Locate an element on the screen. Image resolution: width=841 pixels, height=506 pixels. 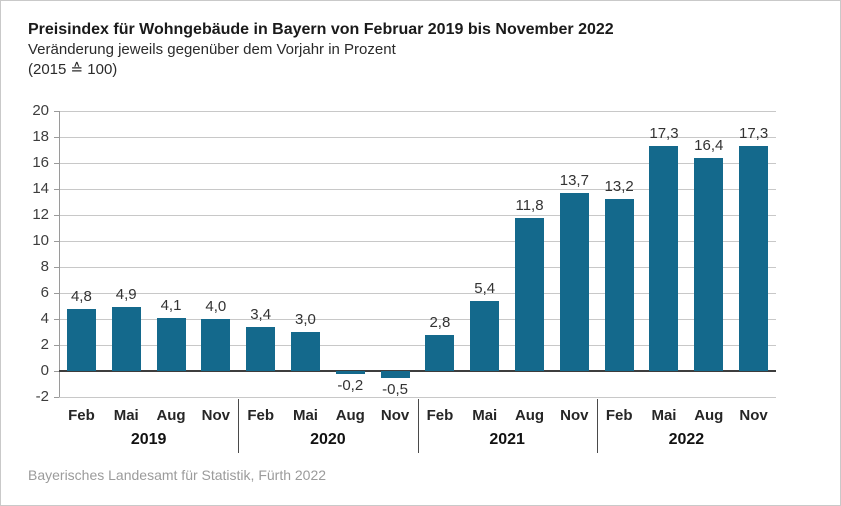
base-year-note: (2015 ≙ 100) is located at coordinates (73, 69).